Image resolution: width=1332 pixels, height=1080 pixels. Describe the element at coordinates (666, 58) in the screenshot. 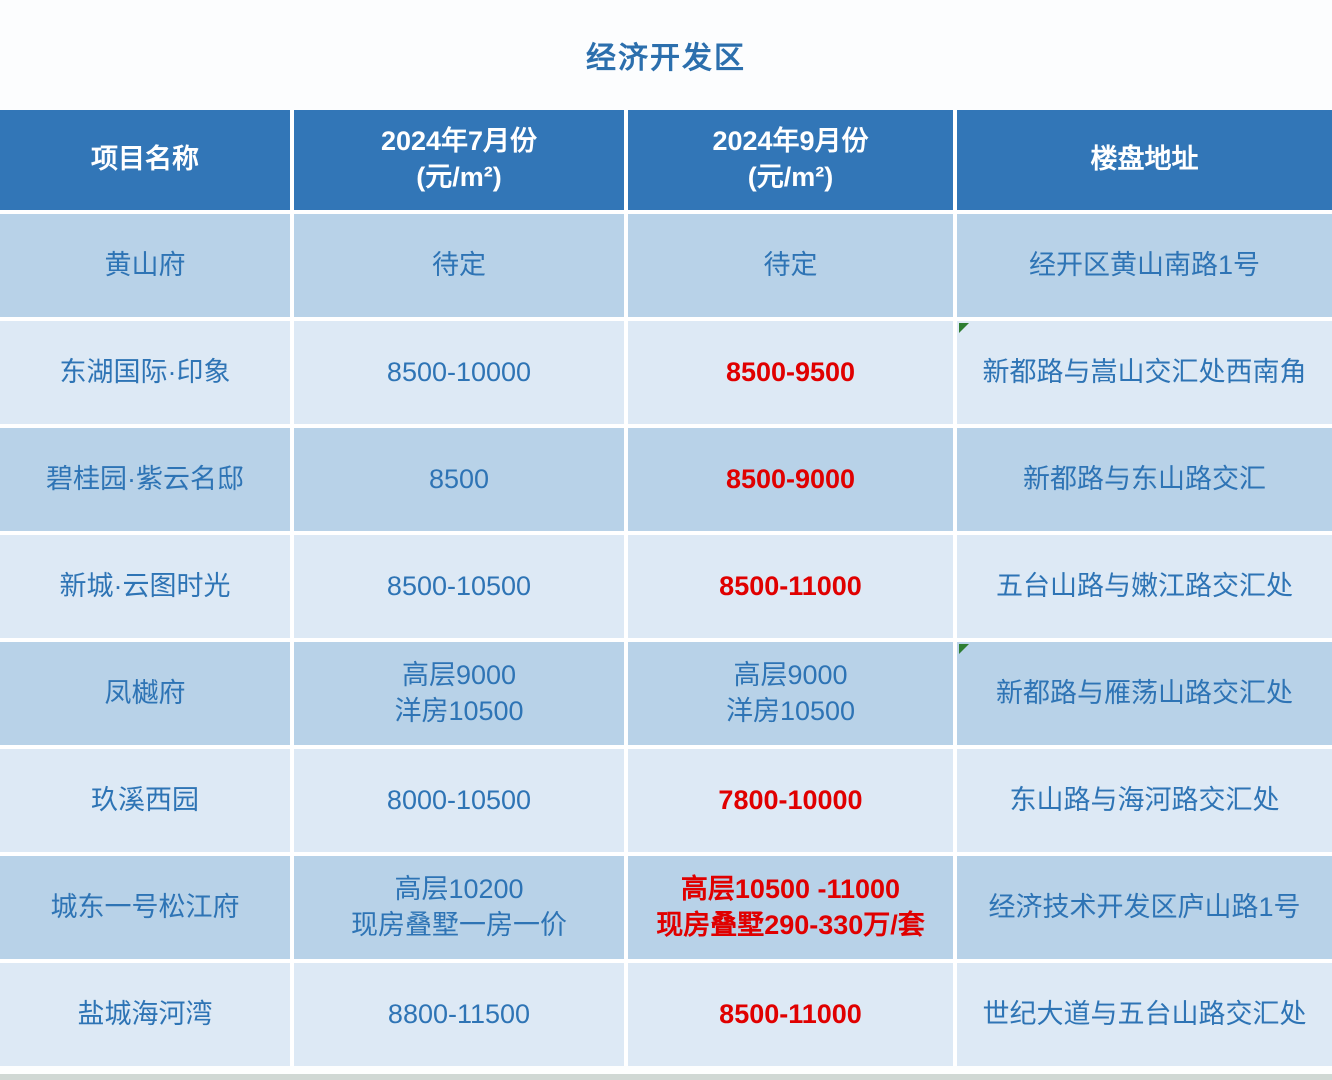

I see `section-title: 经济开发区` at that location.